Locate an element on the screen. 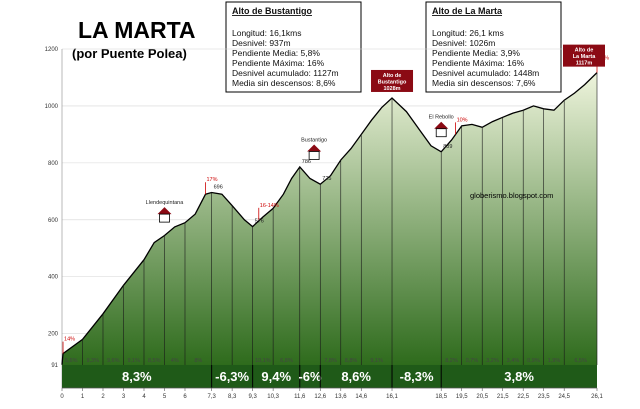 This screenshot has height=409, width=640. y-baseline-label: 91 is located at coordinates (54, 366).